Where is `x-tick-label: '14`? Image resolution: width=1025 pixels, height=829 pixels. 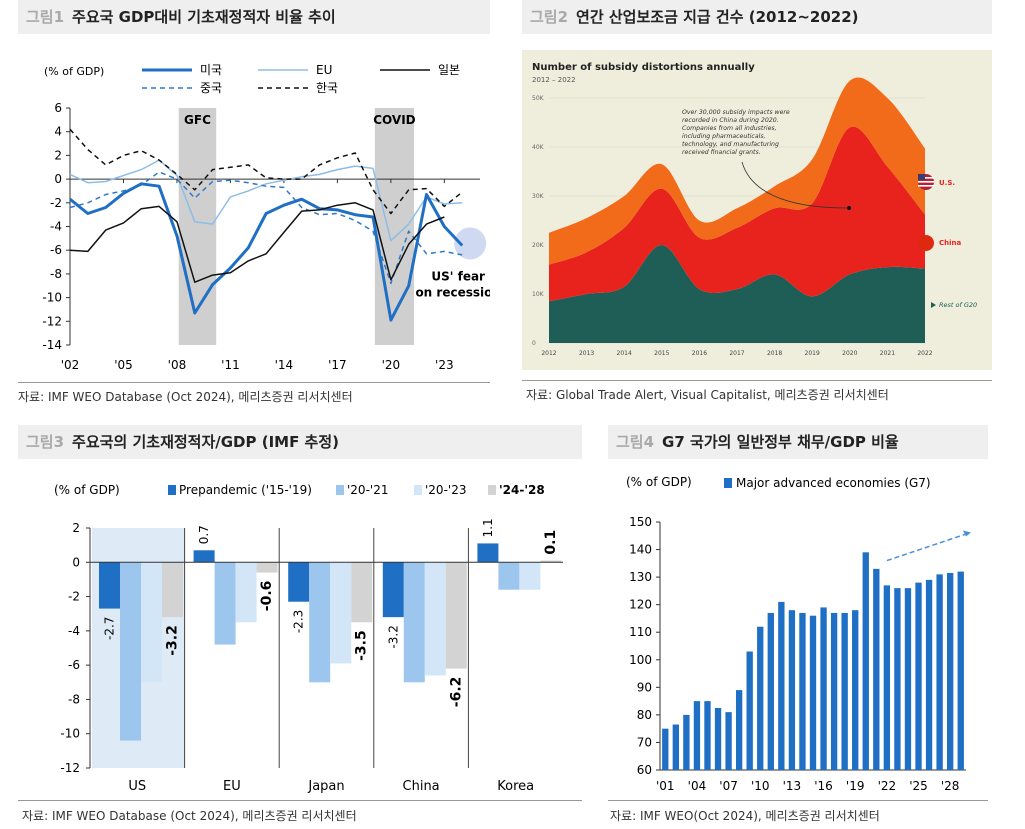
x-tick-label: '14 is located at coordinates (284, 365).